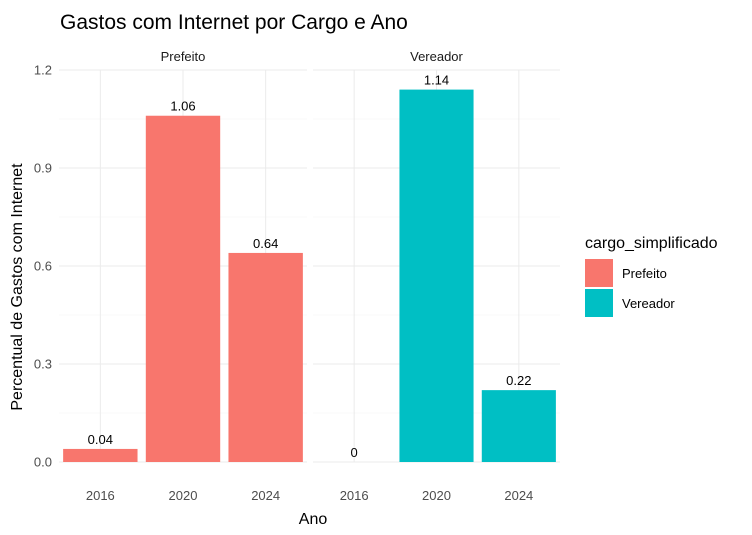  I want to click on legend-item-label: Prefeito, so click(644, 273).